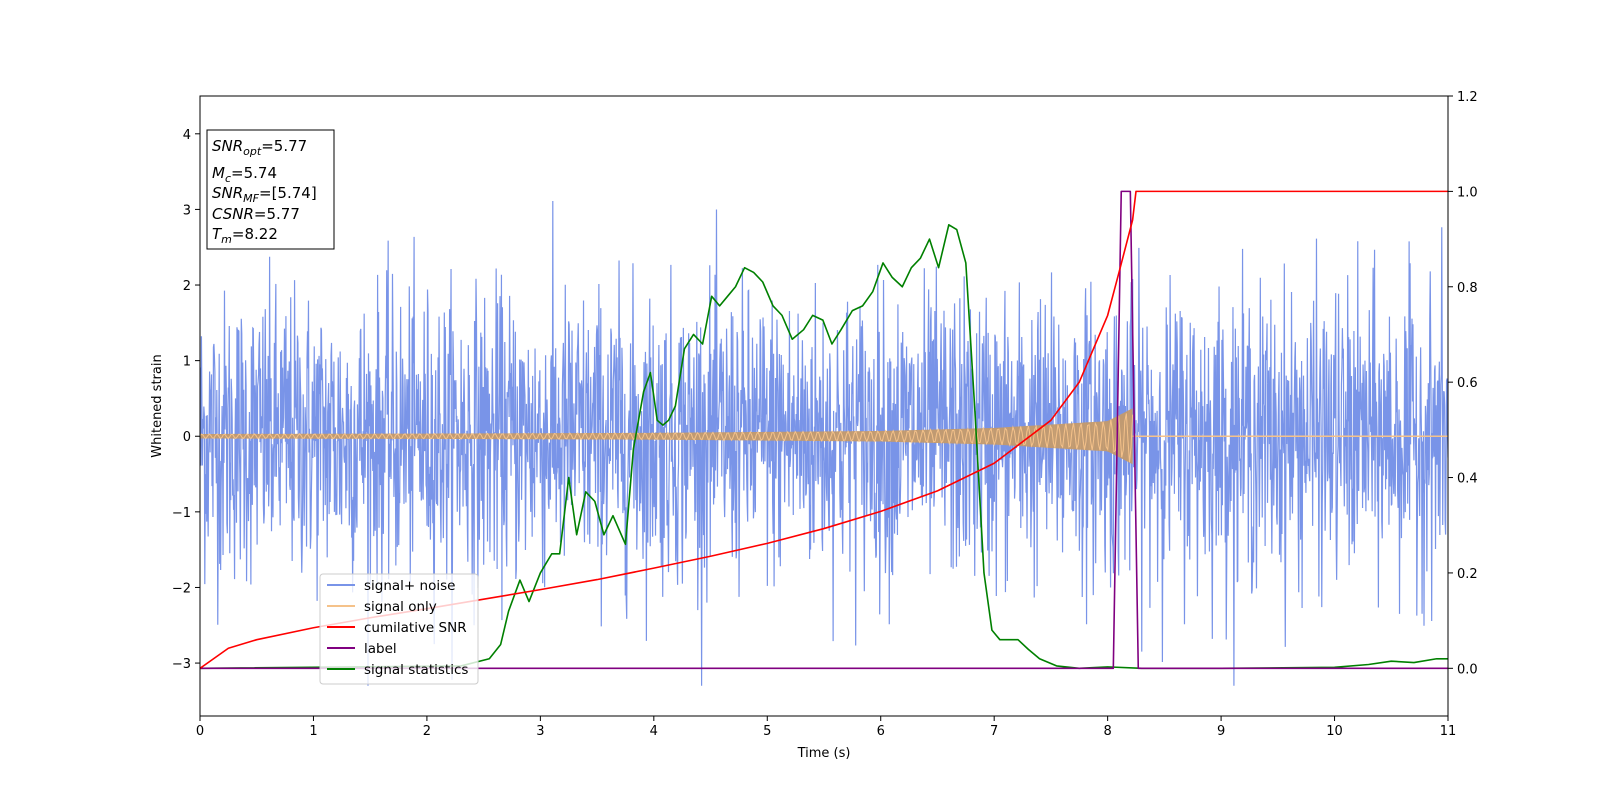 This screenshot has width=1600, height=800. I want to click on info-snr-mf: SNRMF=[5.74], so click(264, 194).